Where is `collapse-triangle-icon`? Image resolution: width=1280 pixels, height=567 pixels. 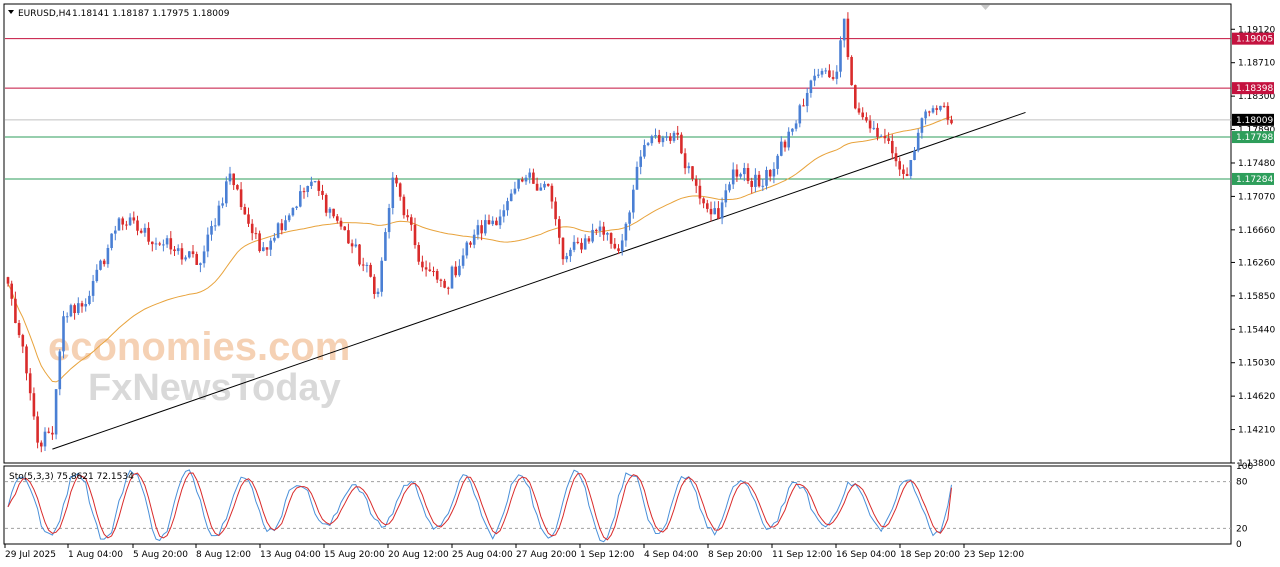 collapse-triangle-icon is located at coordinates (11, 12).